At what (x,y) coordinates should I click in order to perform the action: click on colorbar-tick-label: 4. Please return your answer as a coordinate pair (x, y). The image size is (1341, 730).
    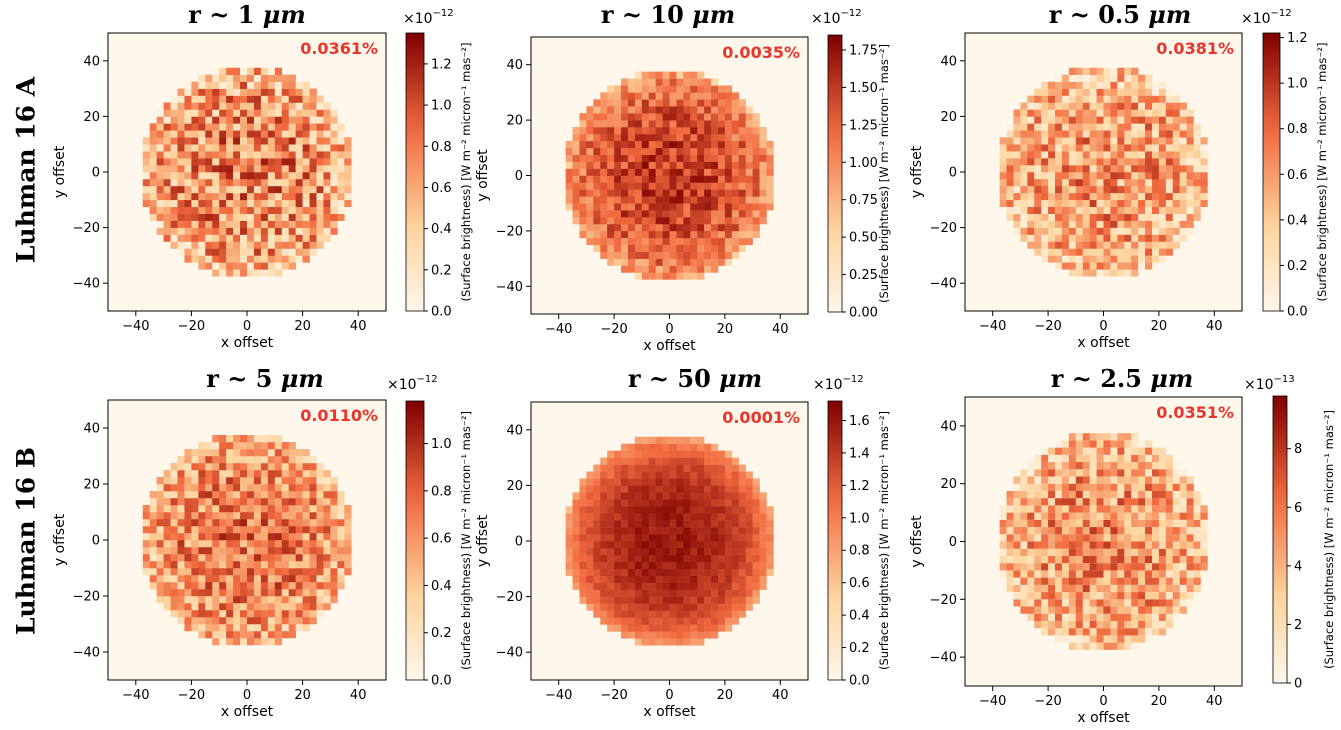
    Looking at the image, I should click on (1298, 566).